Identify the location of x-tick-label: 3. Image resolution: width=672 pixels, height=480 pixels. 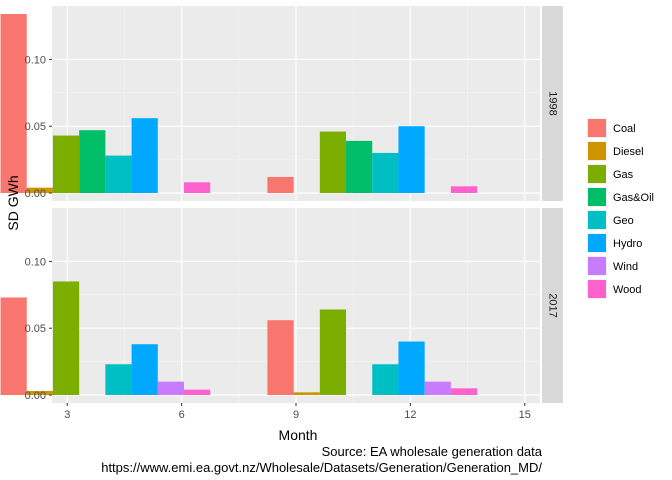
(67, 415).